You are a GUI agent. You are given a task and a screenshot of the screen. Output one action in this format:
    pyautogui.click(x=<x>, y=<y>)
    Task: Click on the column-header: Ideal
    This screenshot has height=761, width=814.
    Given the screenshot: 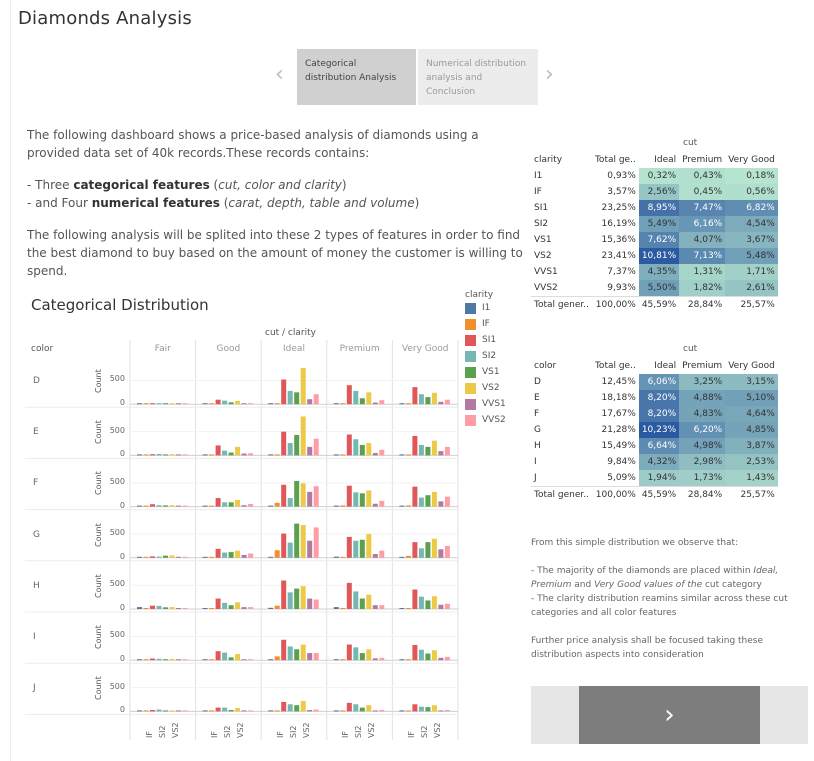 What is the action you would take?
    pyautogui.click(x=665, y=366)
    